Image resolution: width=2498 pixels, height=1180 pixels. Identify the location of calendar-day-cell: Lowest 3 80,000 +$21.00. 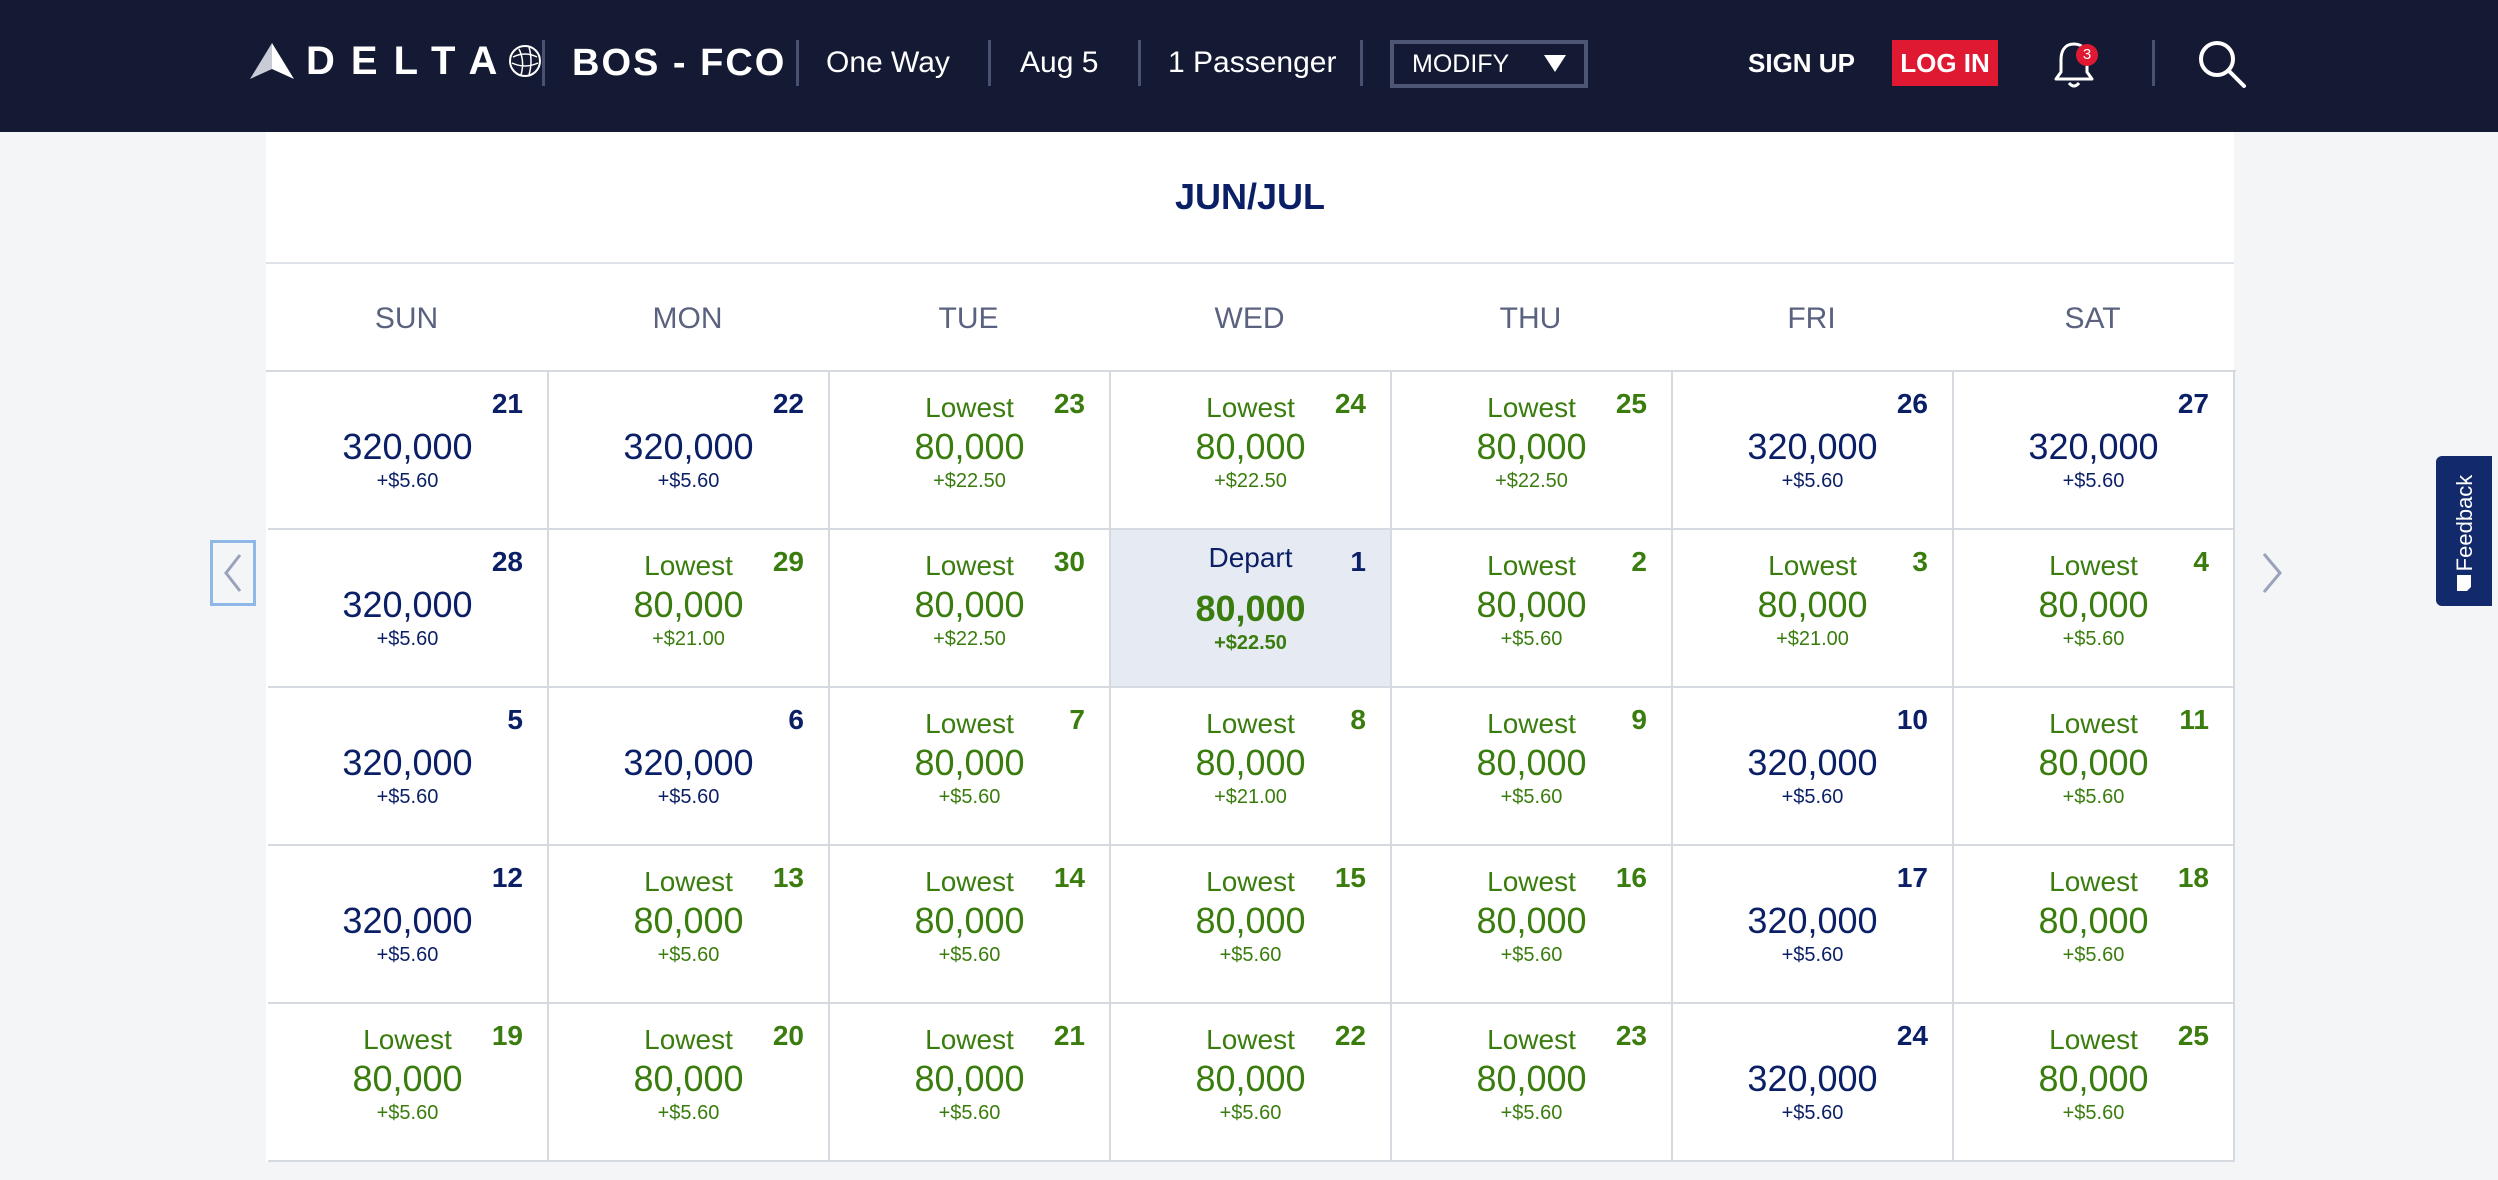
(1813, 609).